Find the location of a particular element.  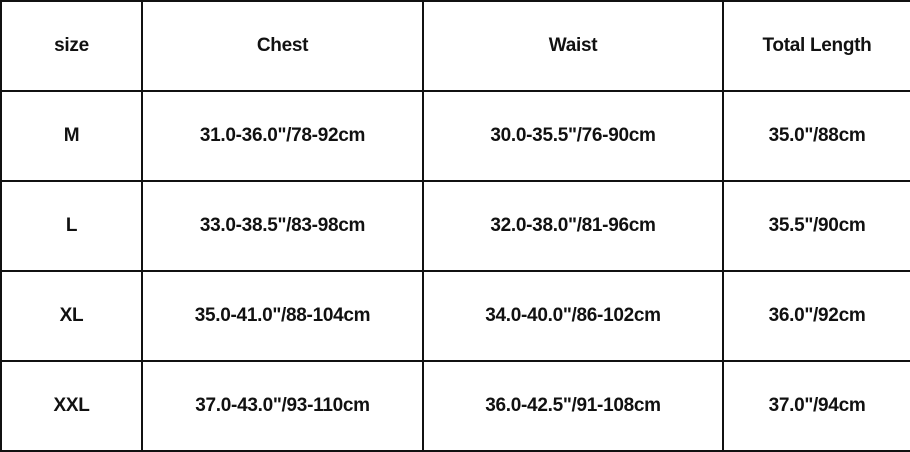

chest-cell: 37.0-43.0"/93-110cm is located at coordinates (282, 406).